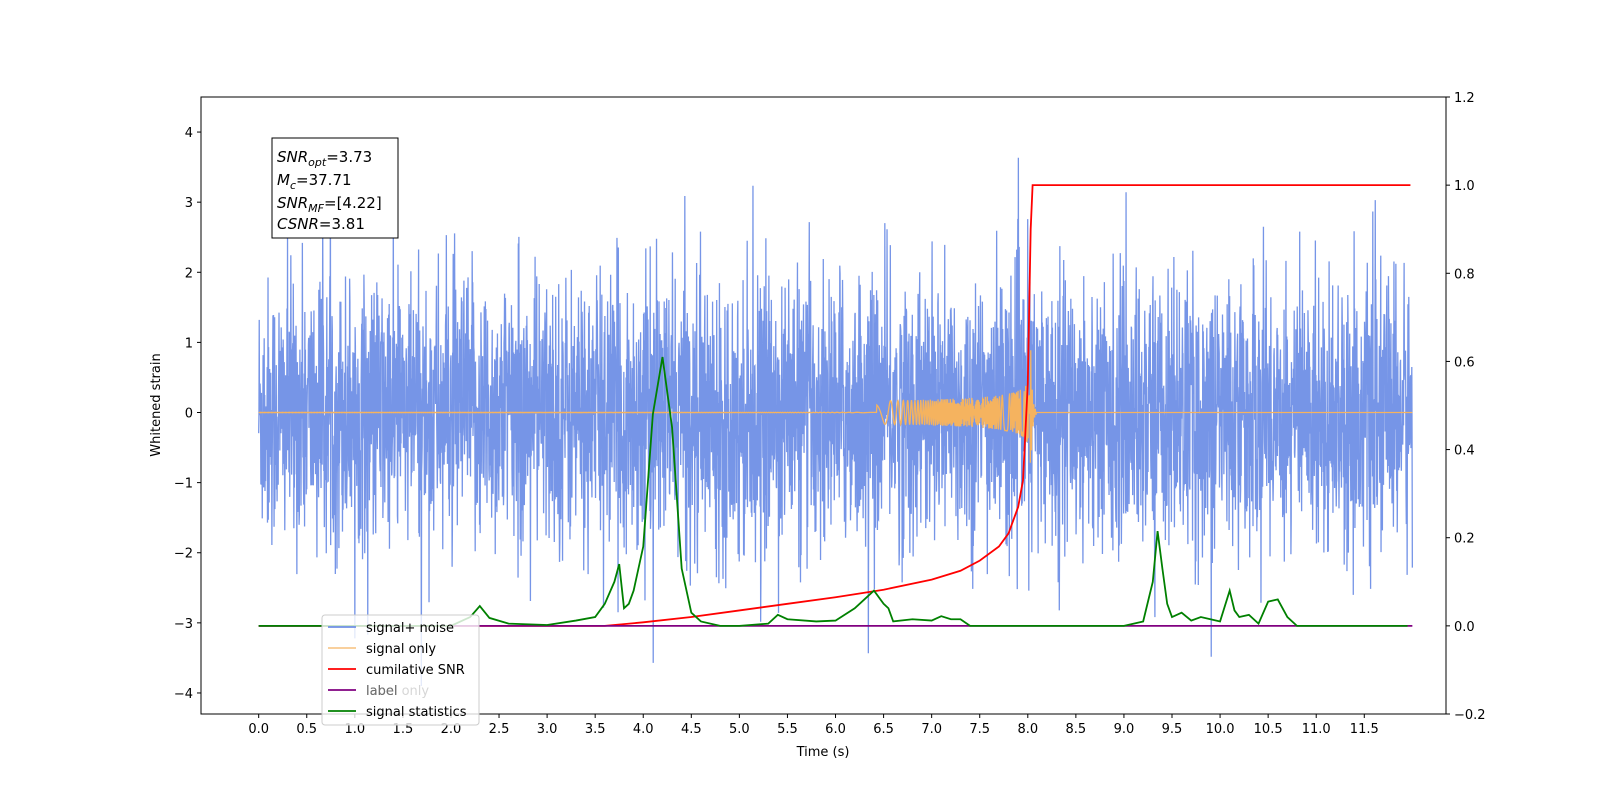  I want to click on x-tick-label: 6.0, so click(835, 729).